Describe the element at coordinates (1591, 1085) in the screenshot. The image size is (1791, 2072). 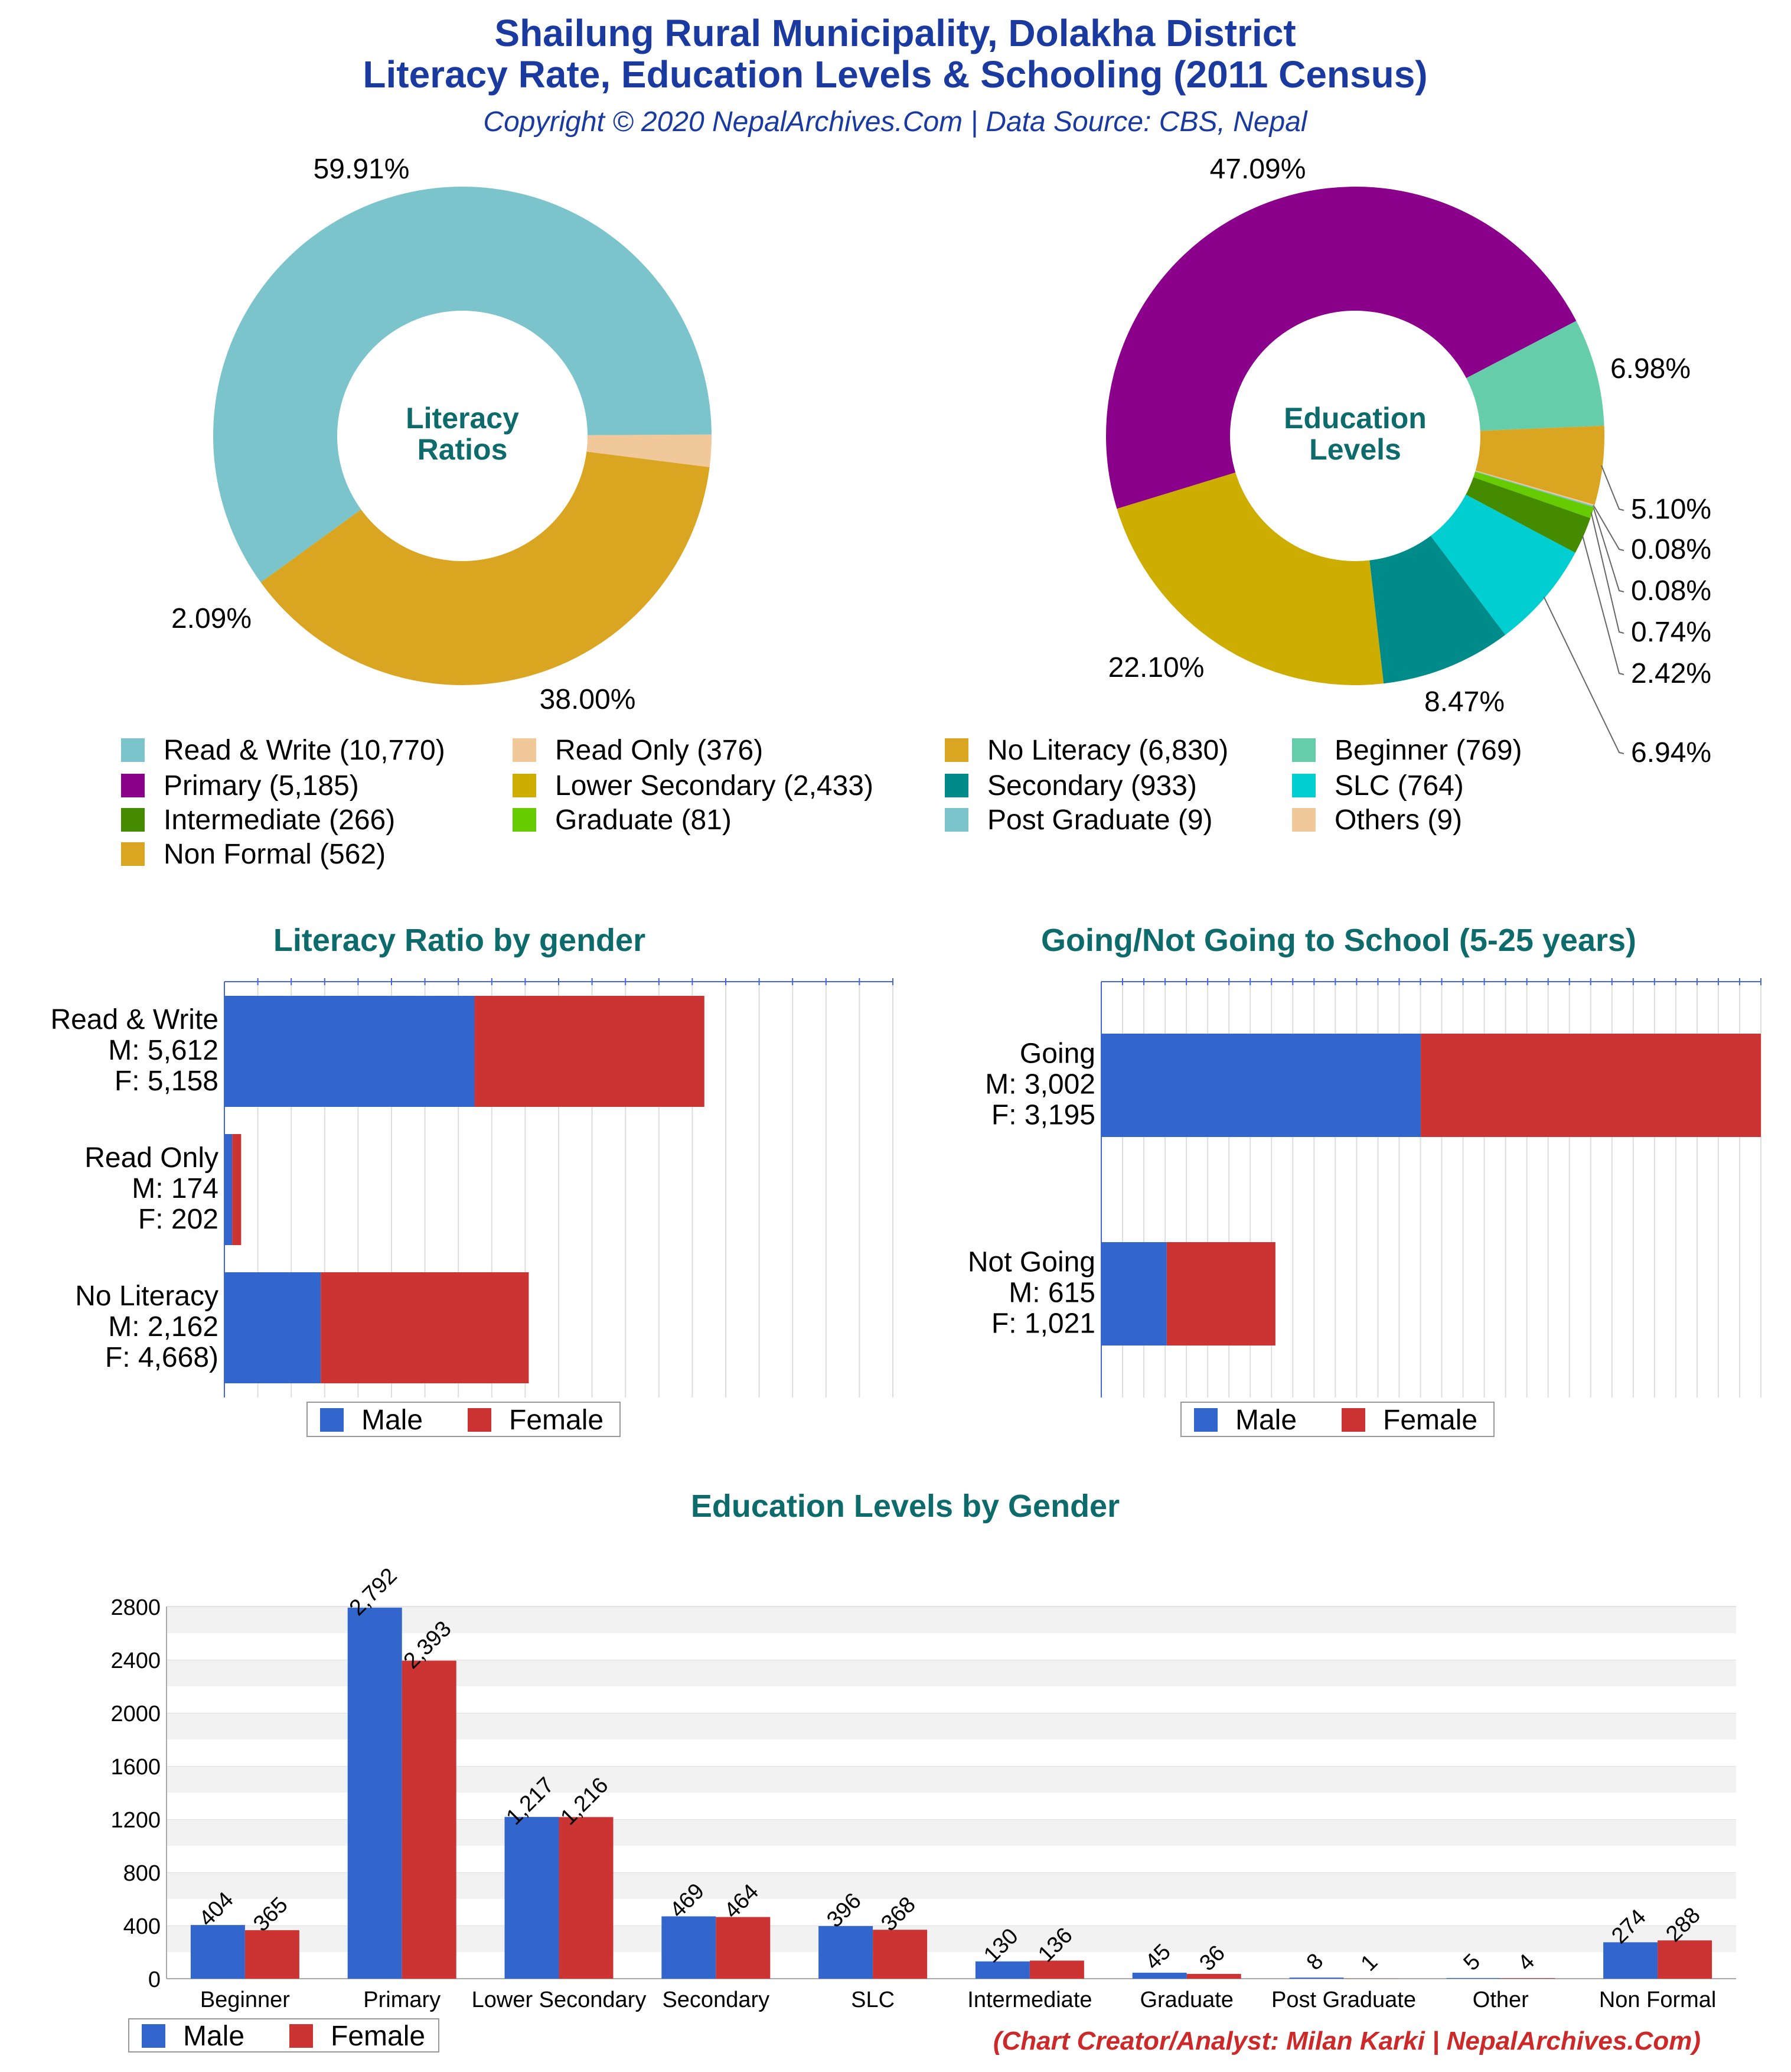
I see `school-going-bar-female-going` at that location.